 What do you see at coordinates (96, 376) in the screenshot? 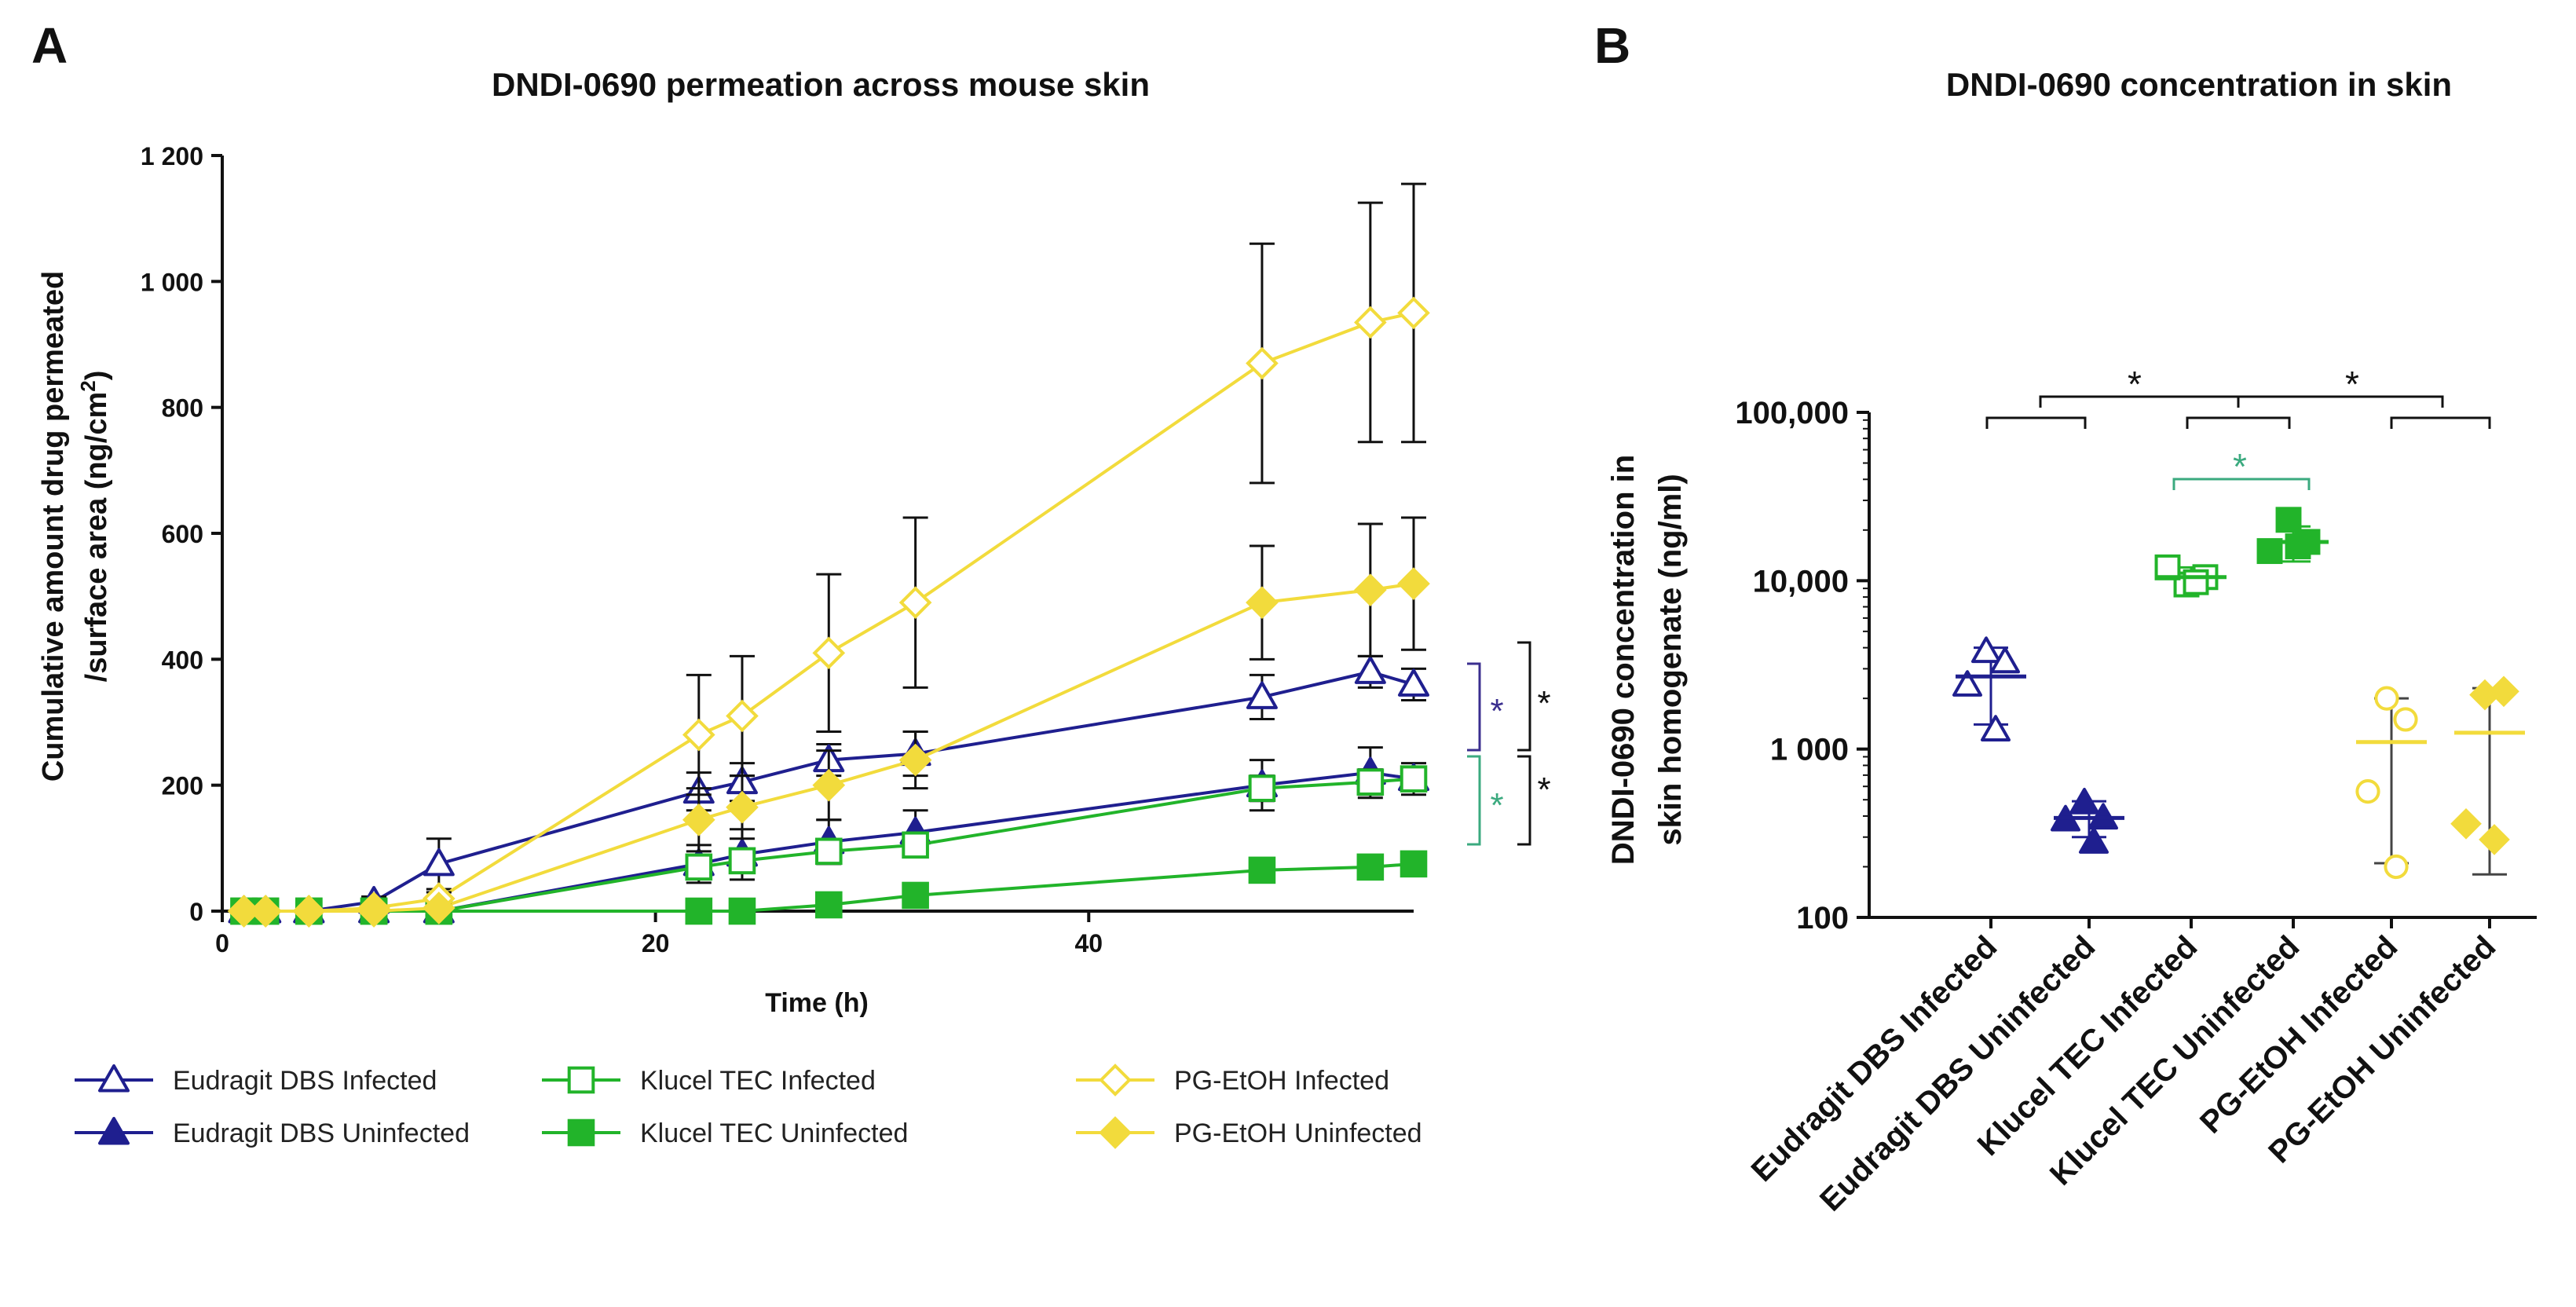
I see `chart-a-ylabel-2-end: )` at bounding box center [96, 376].